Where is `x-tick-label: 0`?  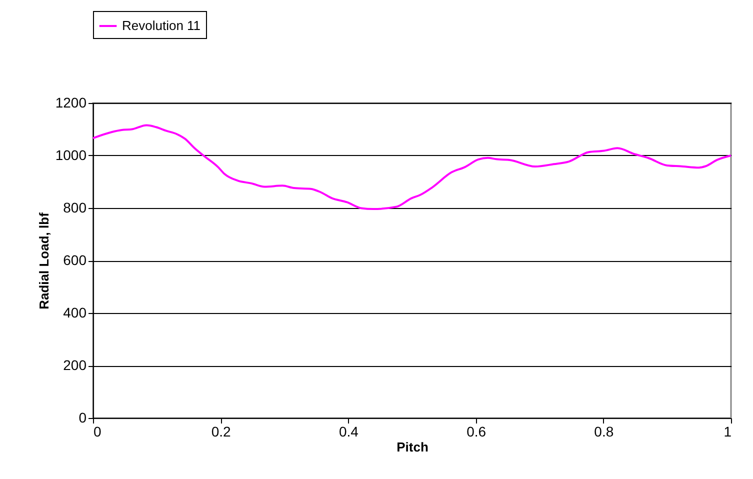
x-tick-label: 0 is located at coordinates (98, 432).